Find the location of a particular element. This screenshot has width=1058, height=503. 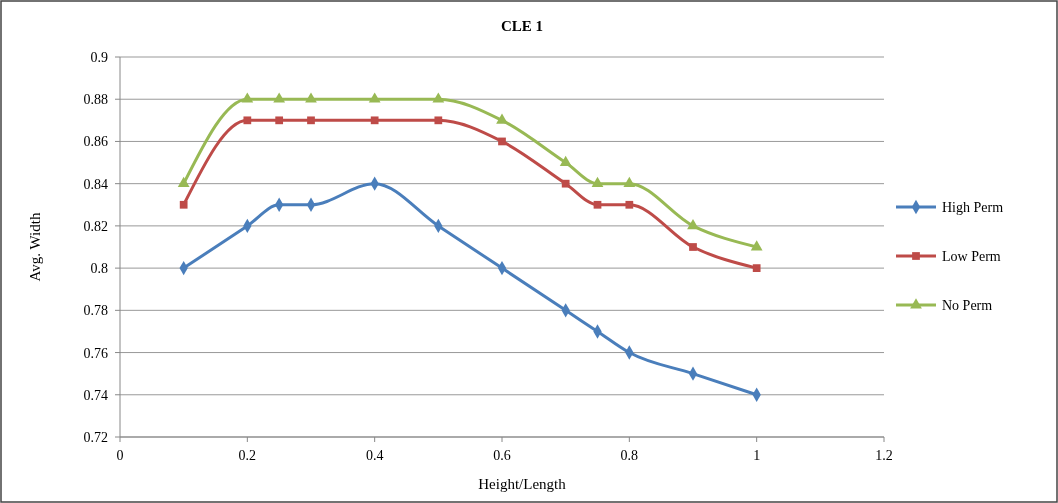

y-tick-label: 0.78 is located at coordinates (95, 311).